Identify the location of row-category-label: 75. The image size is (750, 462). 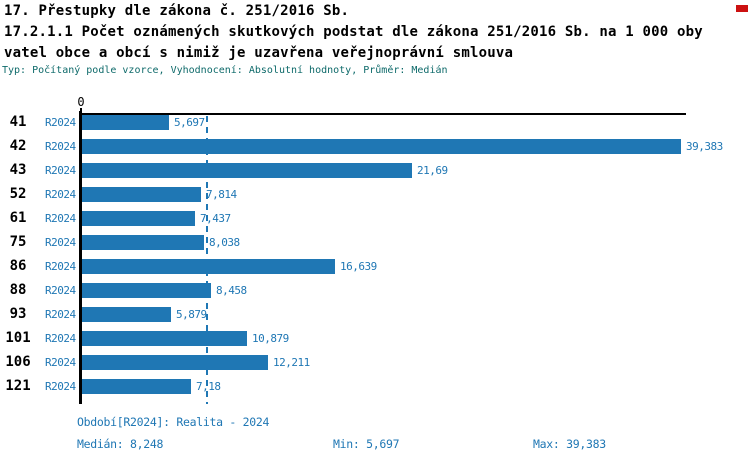
(18, 242).